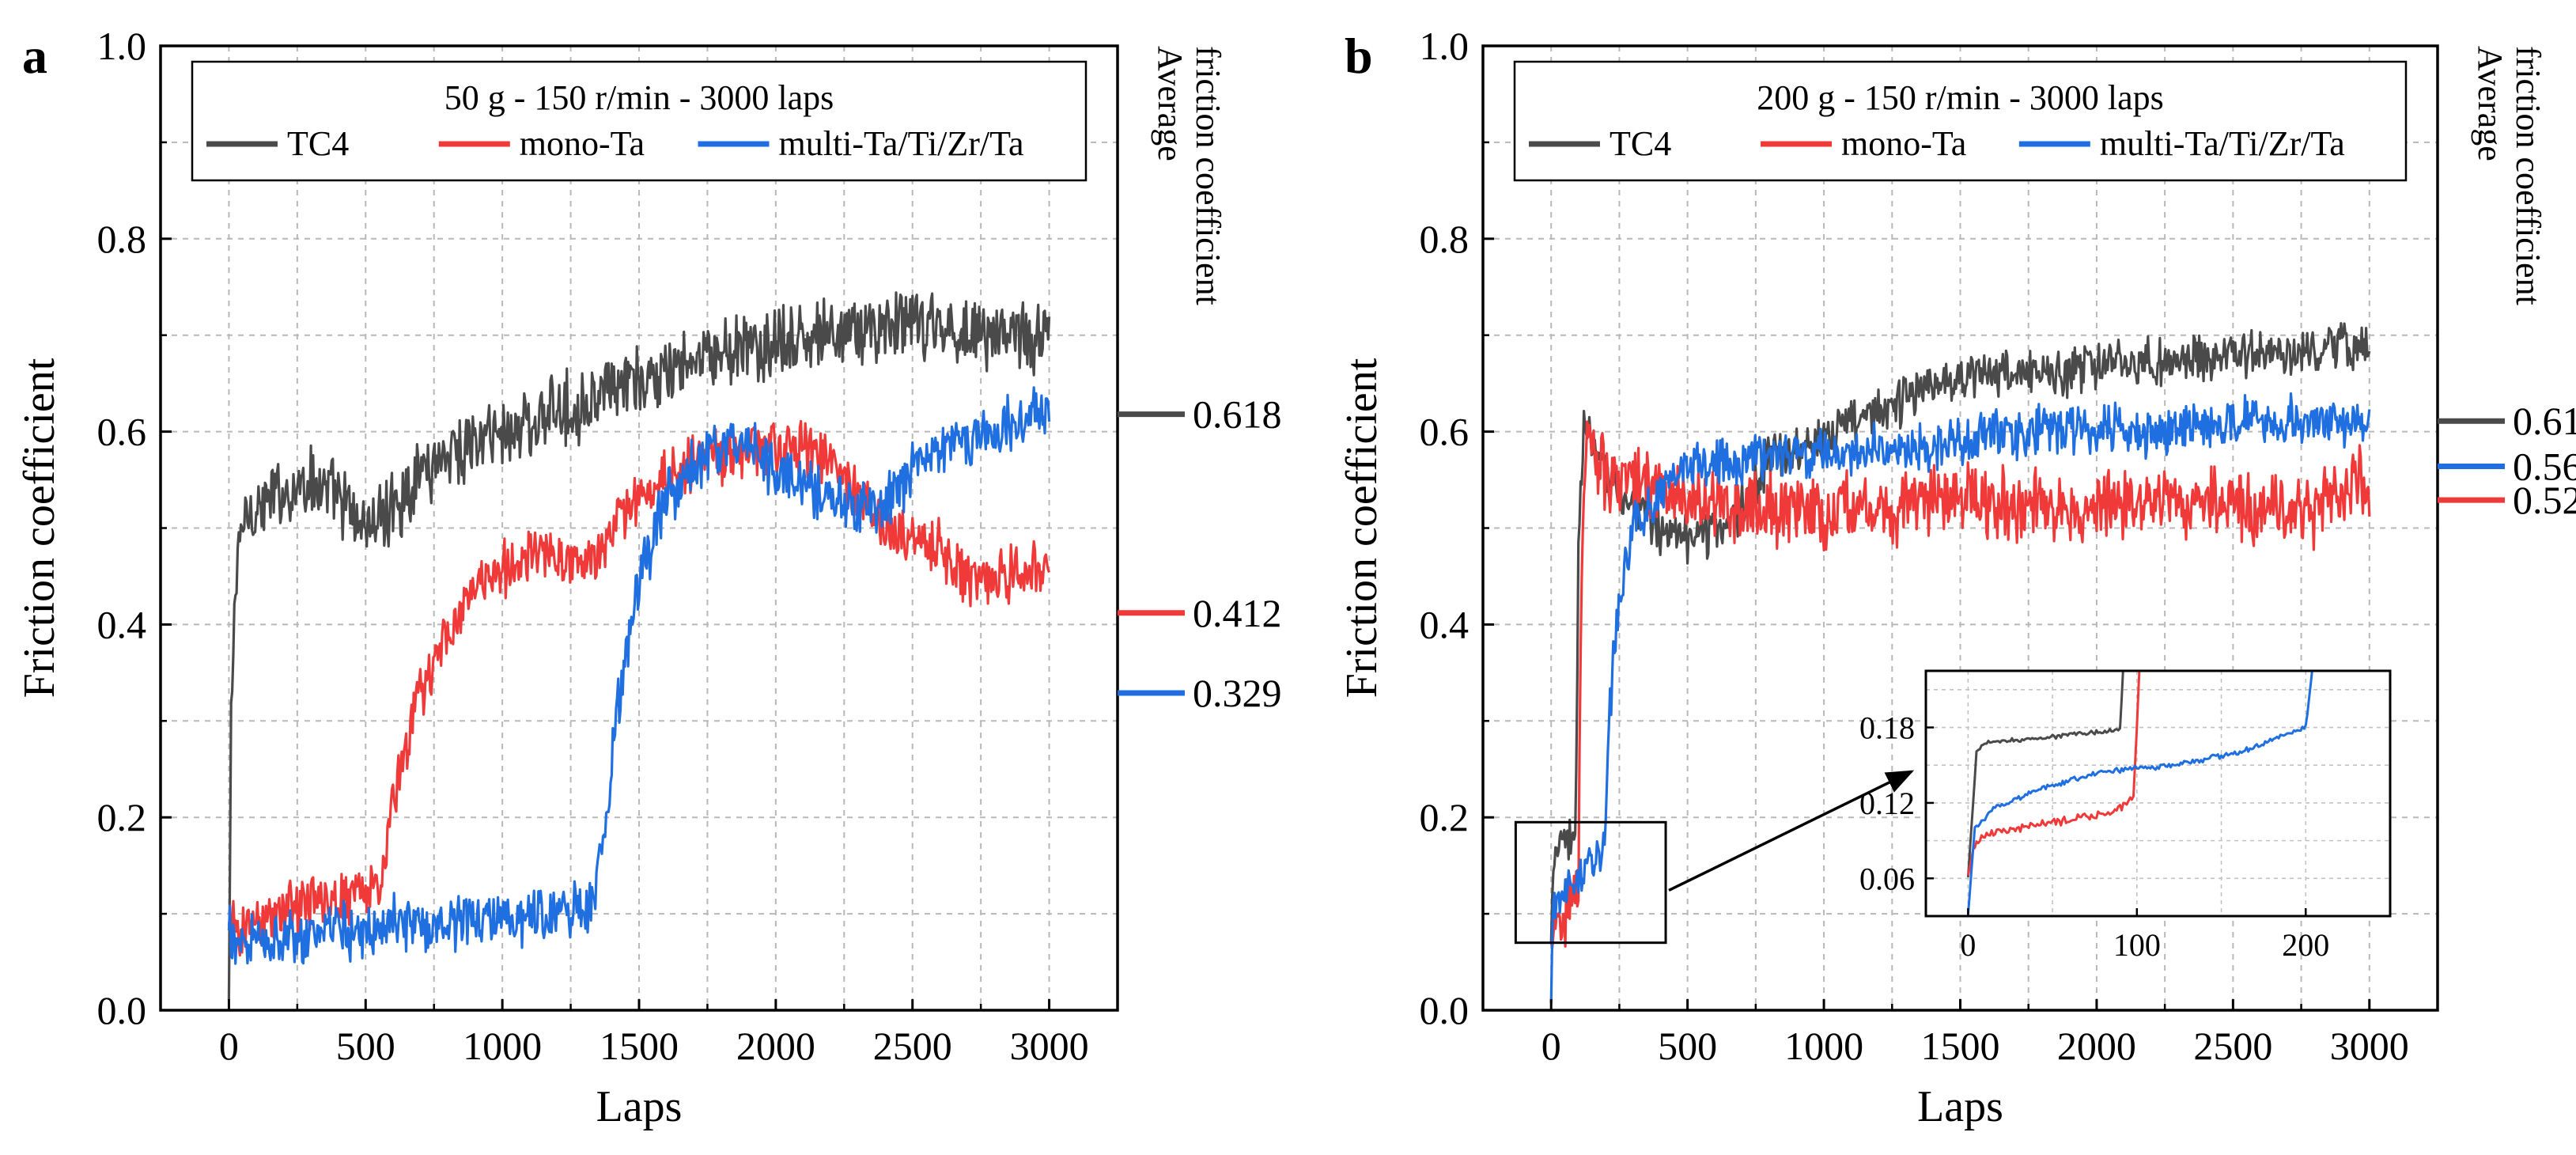  I want to click on legend-title: 200 g - 150 r/min - 3000 laps, so click(1960, 98).